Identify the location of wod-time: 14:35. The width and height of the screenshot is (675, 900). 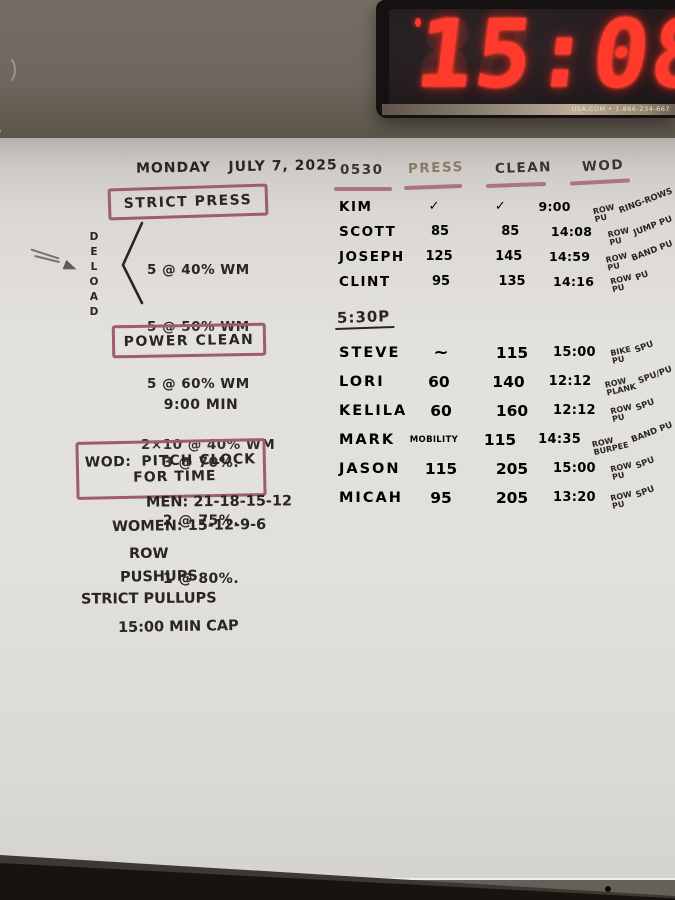
(560, 439).